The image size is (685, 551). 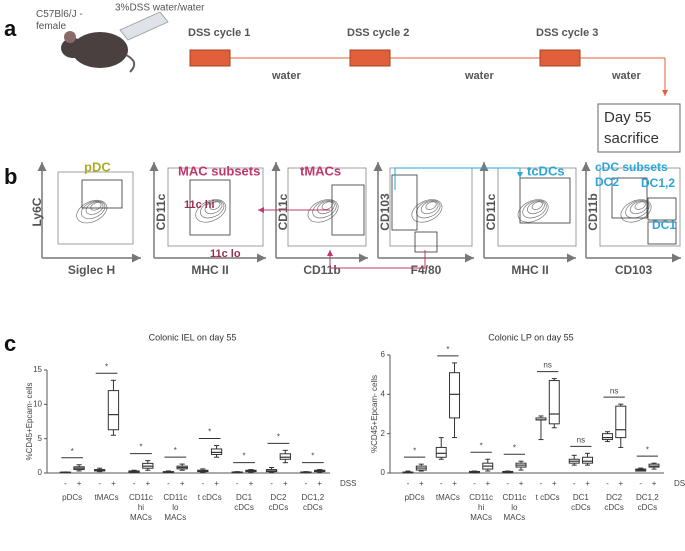 I want to click on group-label: DC1, so click(x=244, y=497).